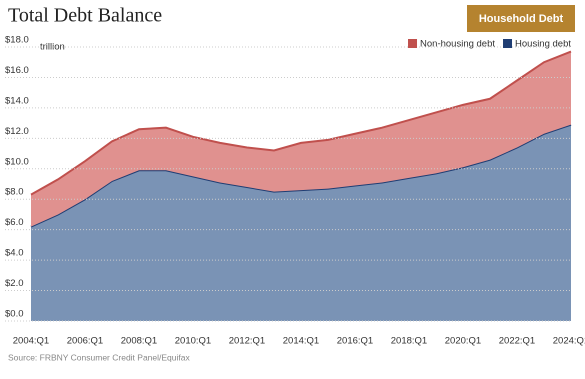  Describe the element at coordinates (569, 341) in the screenshot. I see `x-tick-label: 2024:Q1` at that location.